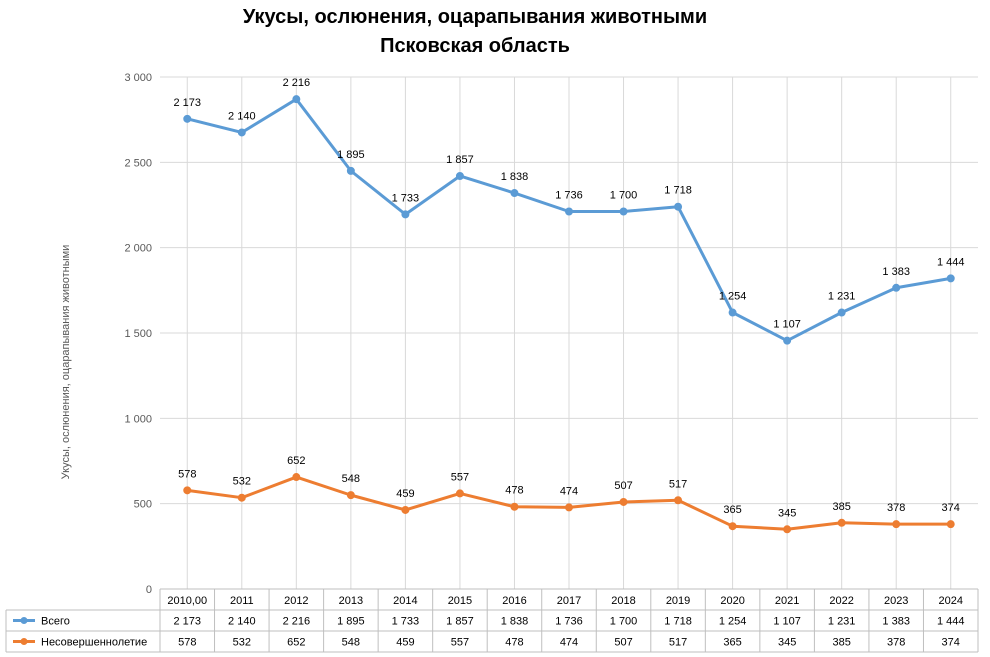  I want to click on data-label: 557, so click(460, 477).